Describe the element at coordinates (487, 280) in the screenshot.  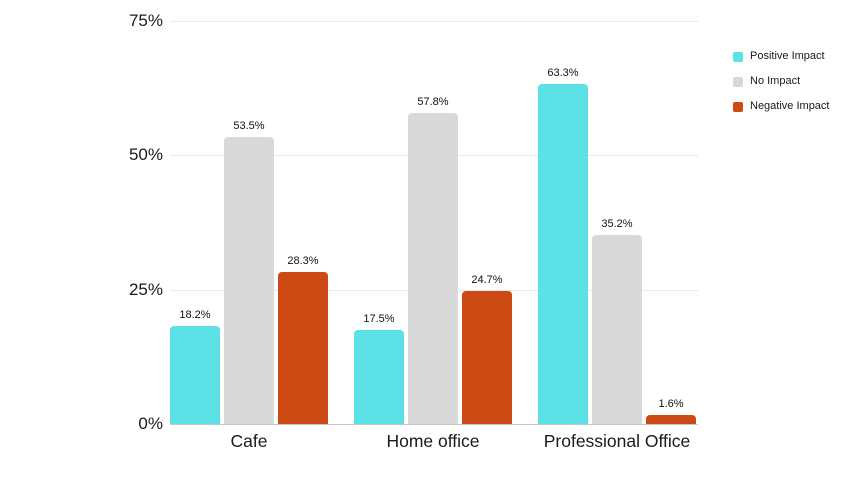
I see `bar-value-label-negative-impact-home-office: 24.7%` at that location.